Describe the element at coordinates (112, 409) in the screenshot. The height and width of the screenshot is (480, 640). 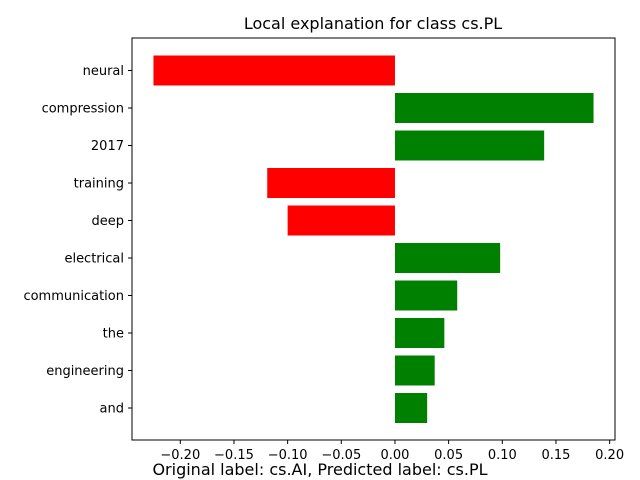
I see `y-tick-label: and` at that location.